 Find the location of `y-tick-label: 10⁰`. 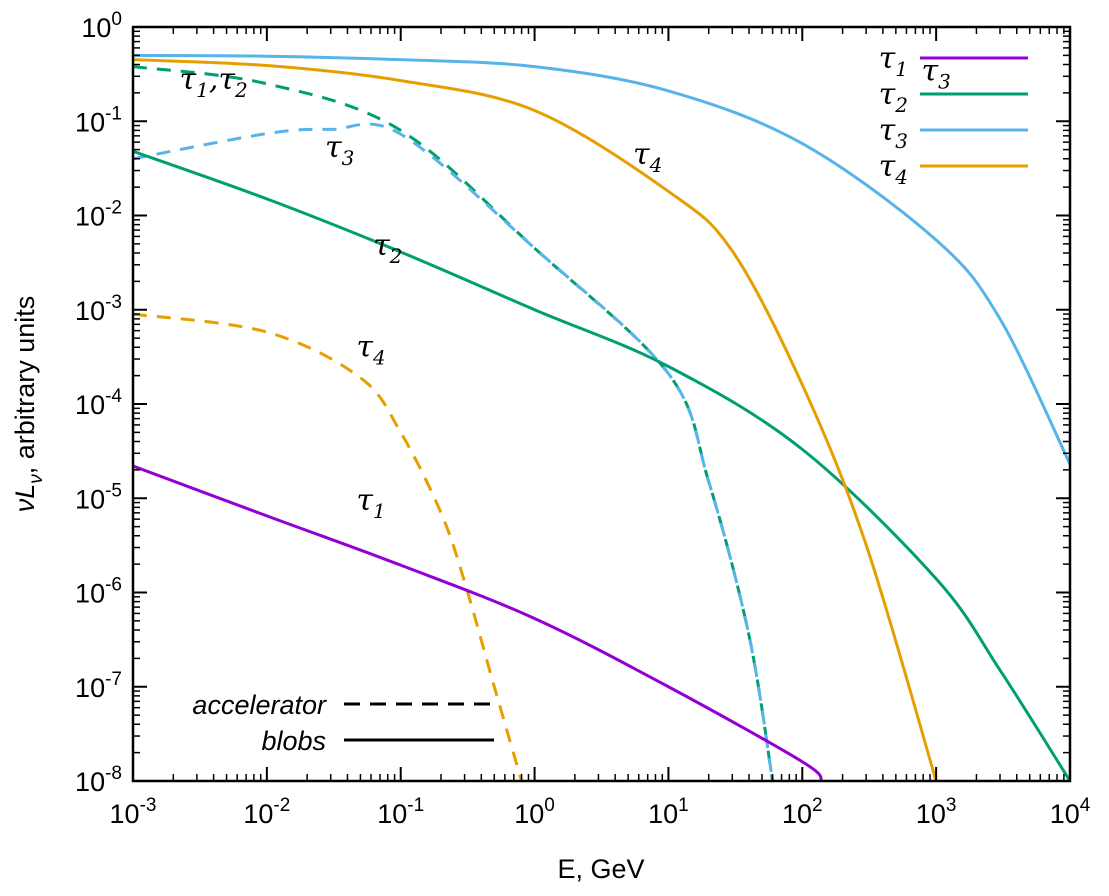

y-tick-label: 10⁰ is located at coordinates (101, 26).